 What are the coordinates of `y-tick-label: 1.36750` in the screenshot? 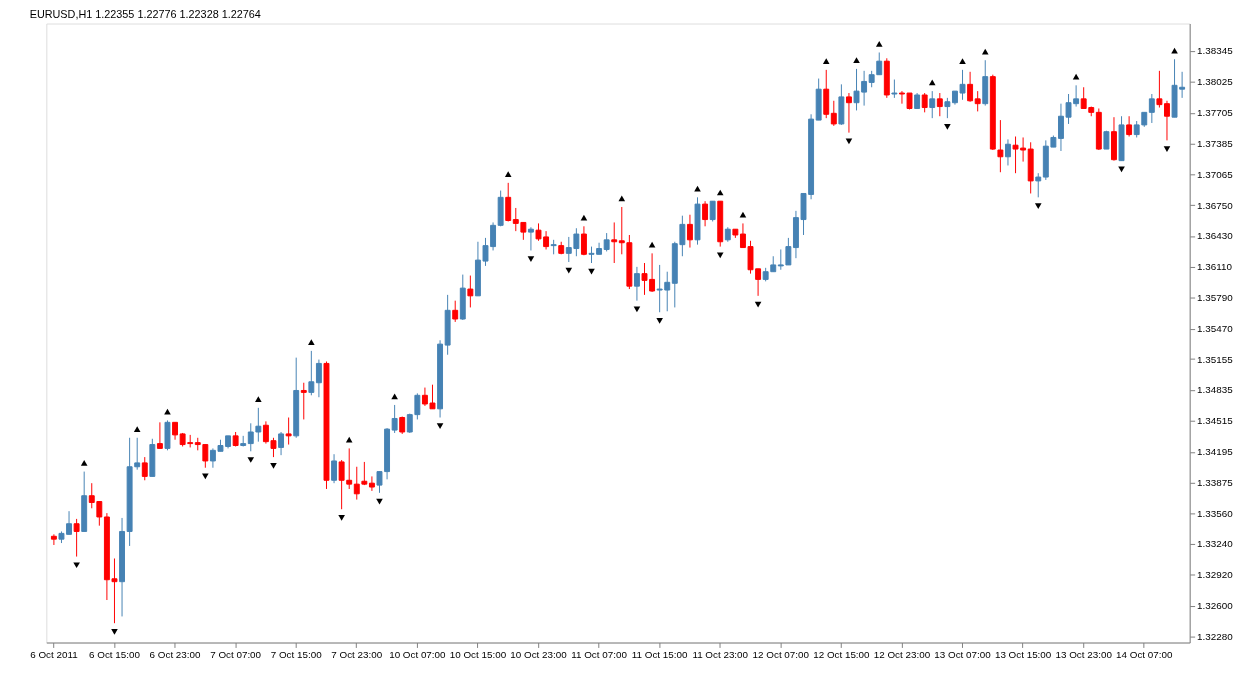 It's located at (1215, 205).